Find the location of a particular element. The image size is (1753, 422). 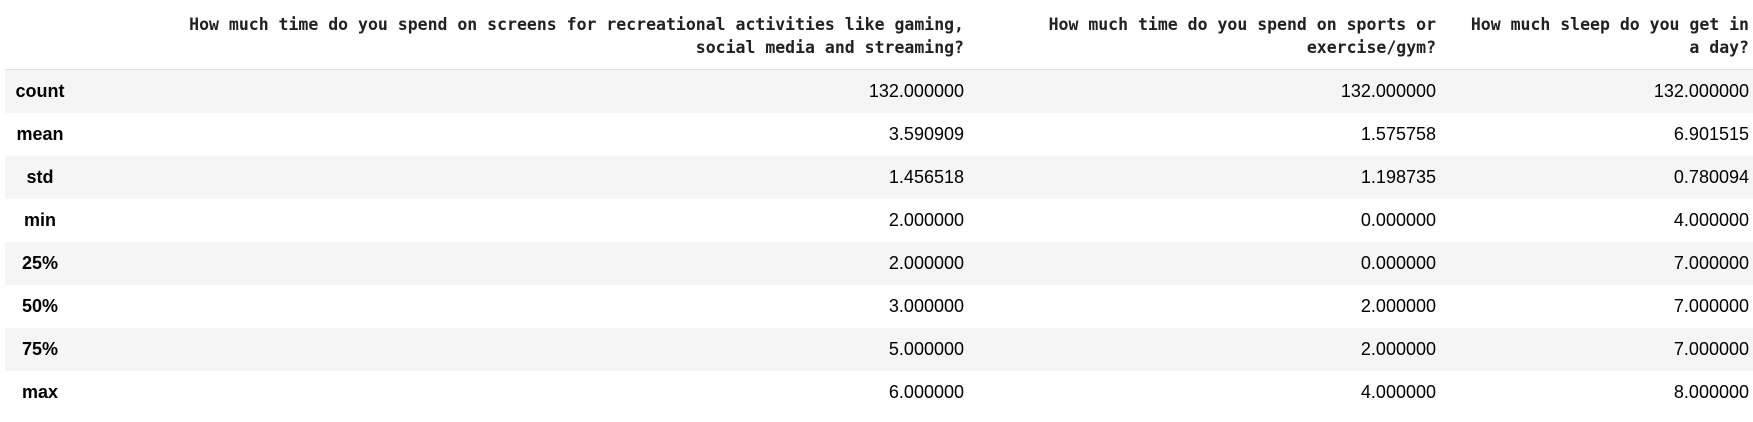

table-cell: 8.000000 is located at coordinates (1711, 391).